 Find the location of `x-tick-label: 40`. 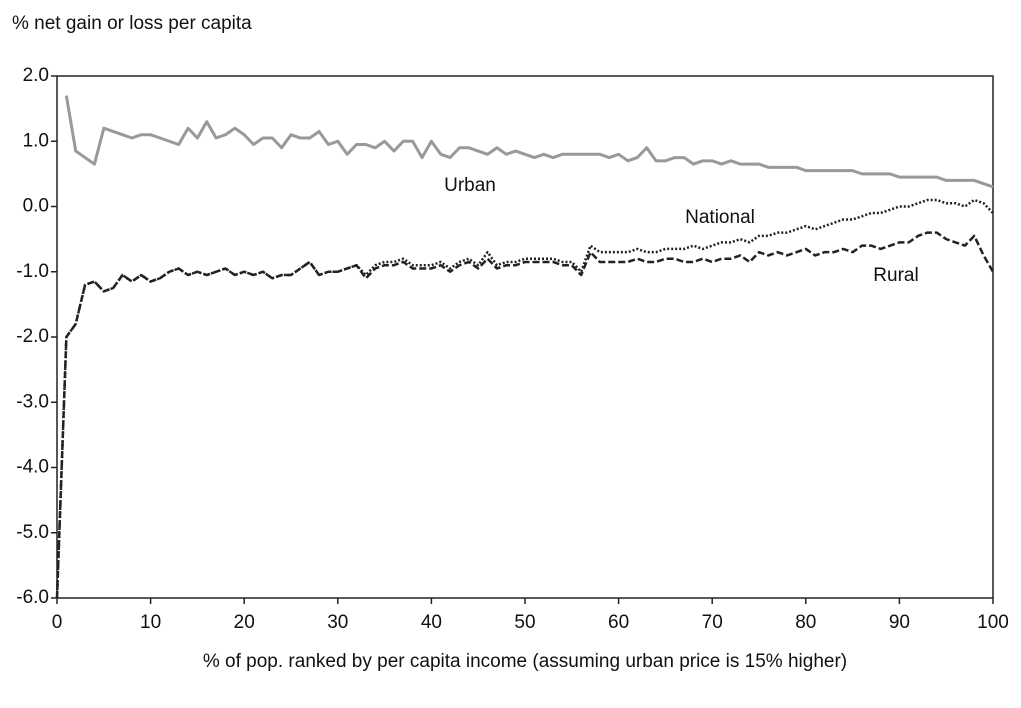

x-tick-label: 40 is located at coordinates (431, 622).